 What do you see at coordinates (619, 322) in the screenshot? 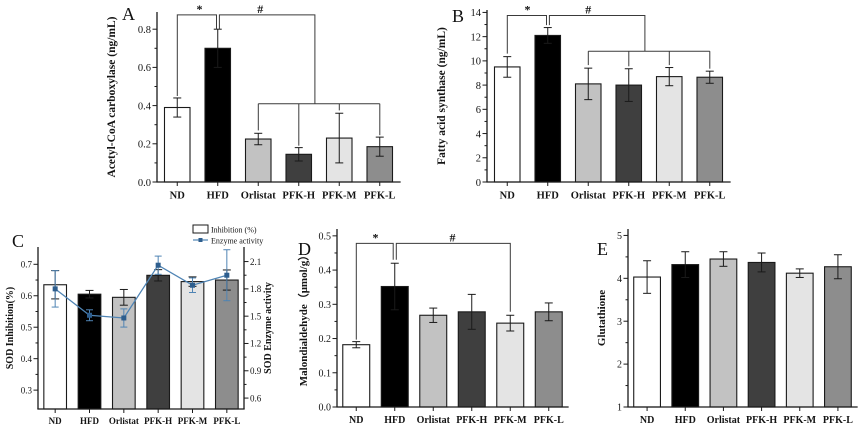
I see `svg-text: 3` at bounding box center [619, 322].